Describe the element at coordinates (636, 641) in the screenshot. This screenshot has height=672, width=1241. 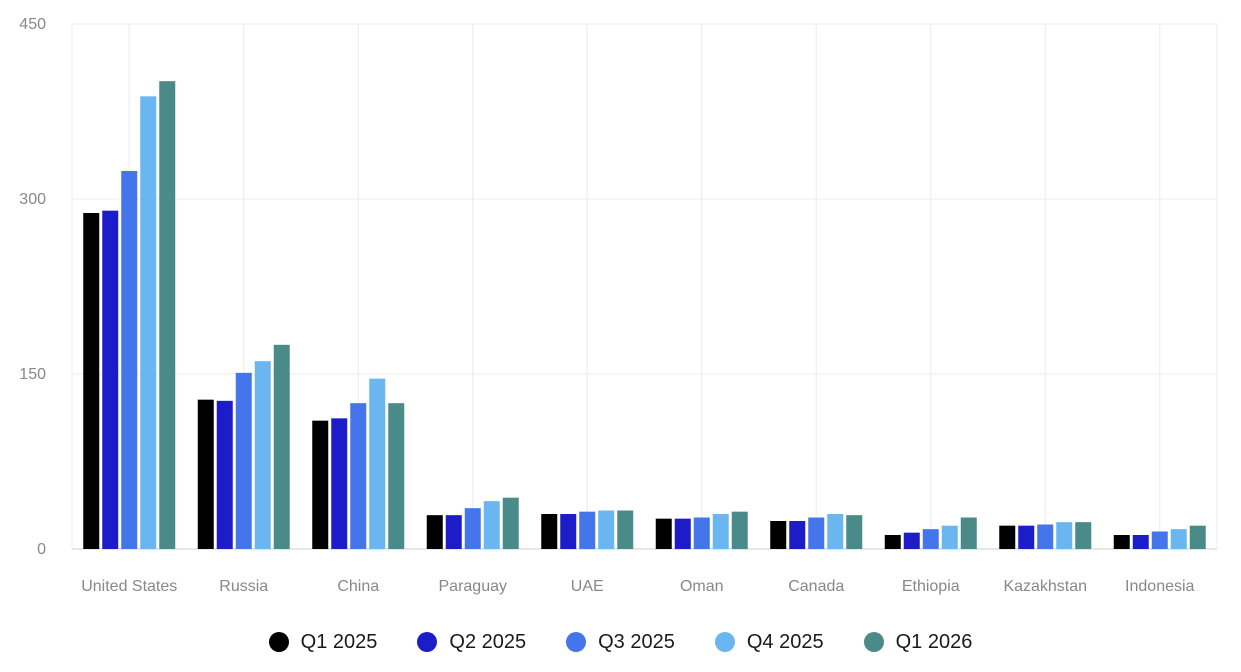
I see `legend-label: Q3 2025` at that location.